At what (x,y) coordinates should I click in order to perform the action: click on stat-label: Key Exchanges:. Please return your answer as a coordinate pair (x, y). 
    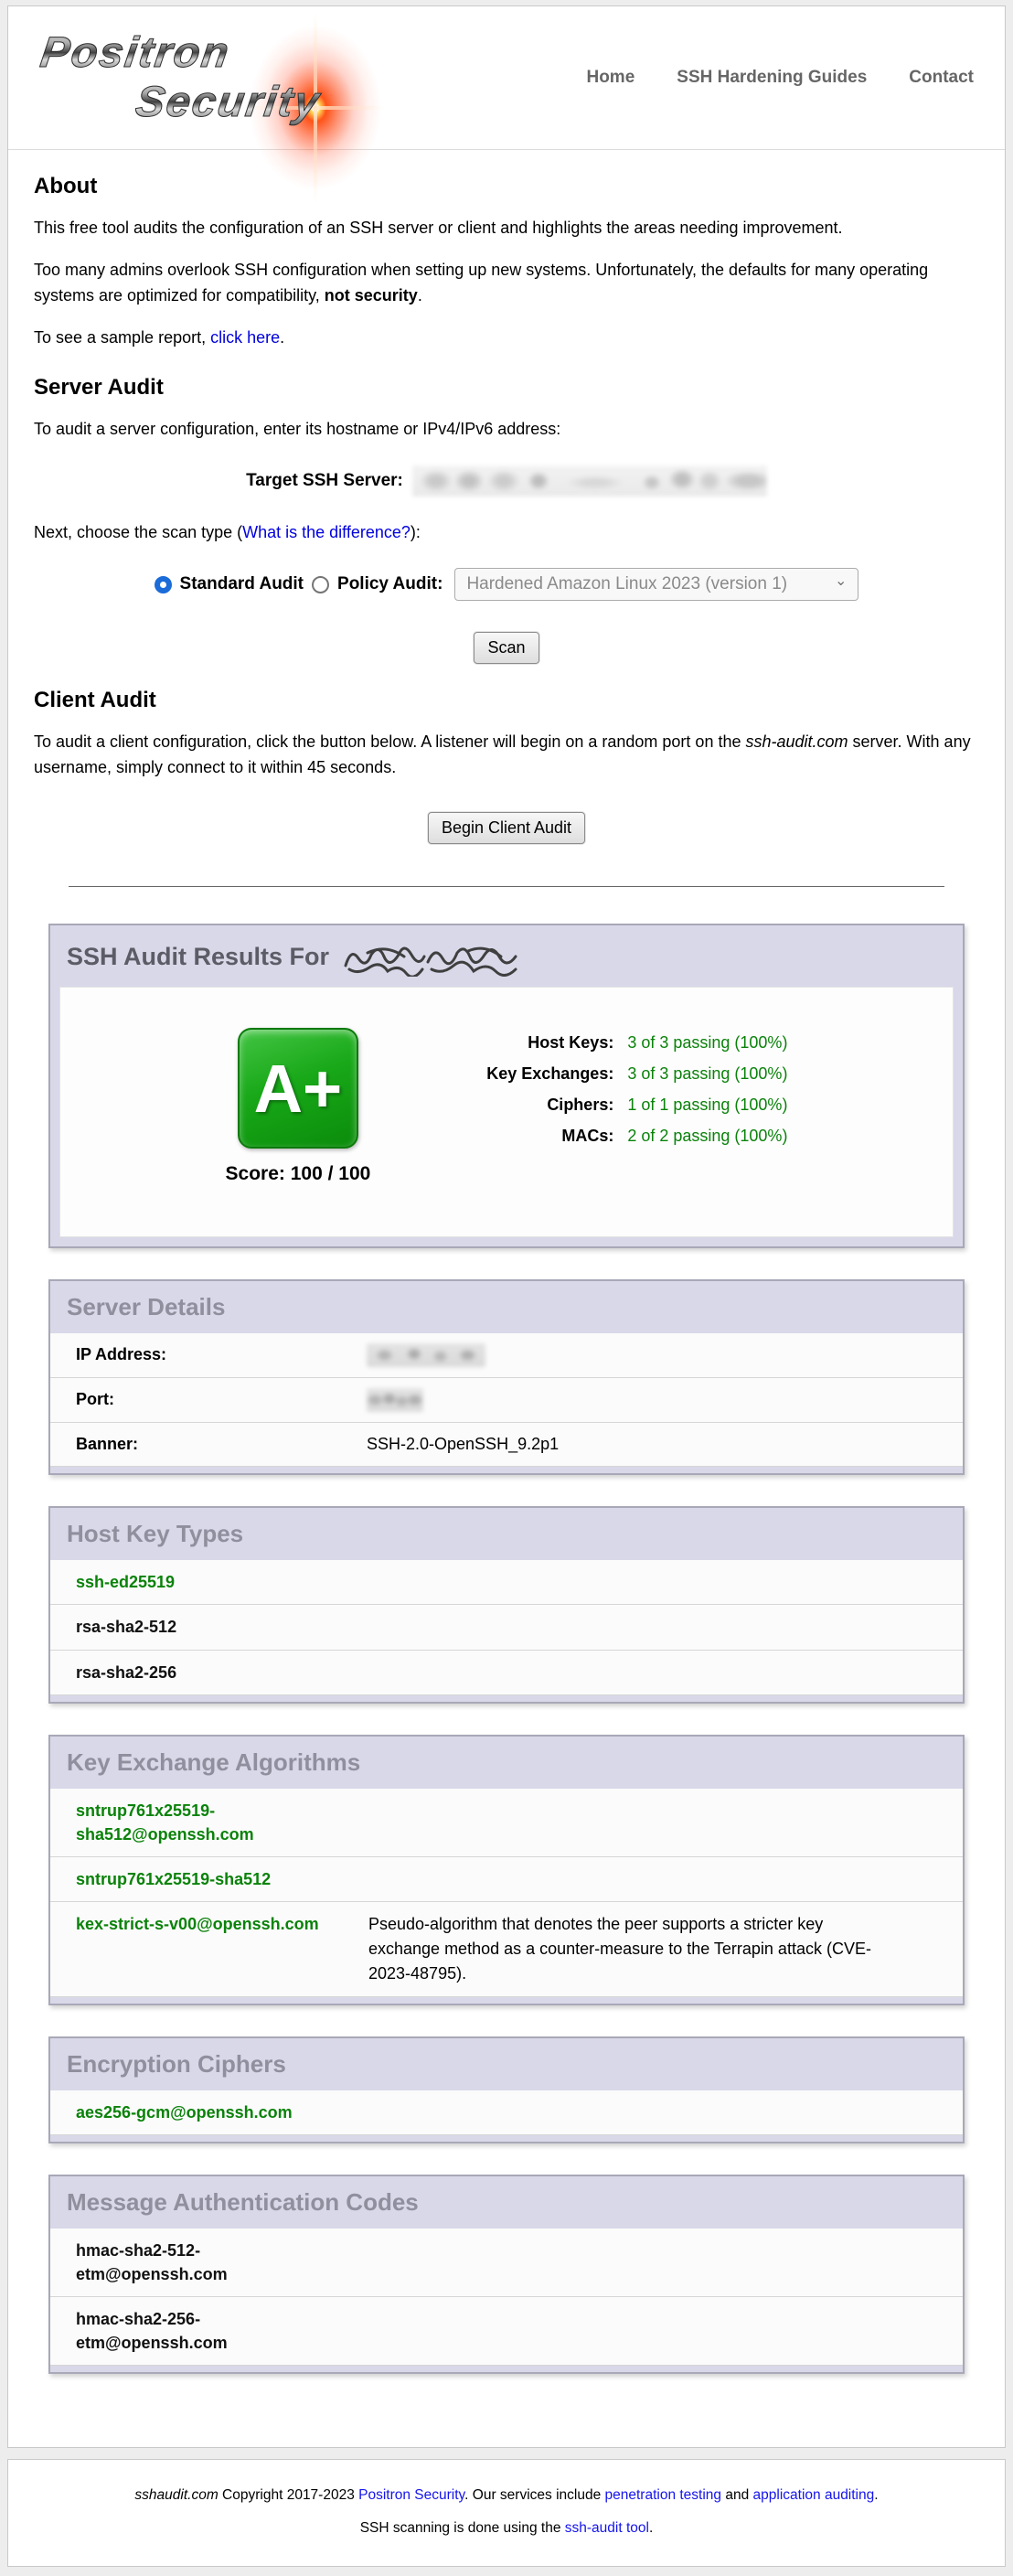
    Looking at the image, I should click on (550, 1074).